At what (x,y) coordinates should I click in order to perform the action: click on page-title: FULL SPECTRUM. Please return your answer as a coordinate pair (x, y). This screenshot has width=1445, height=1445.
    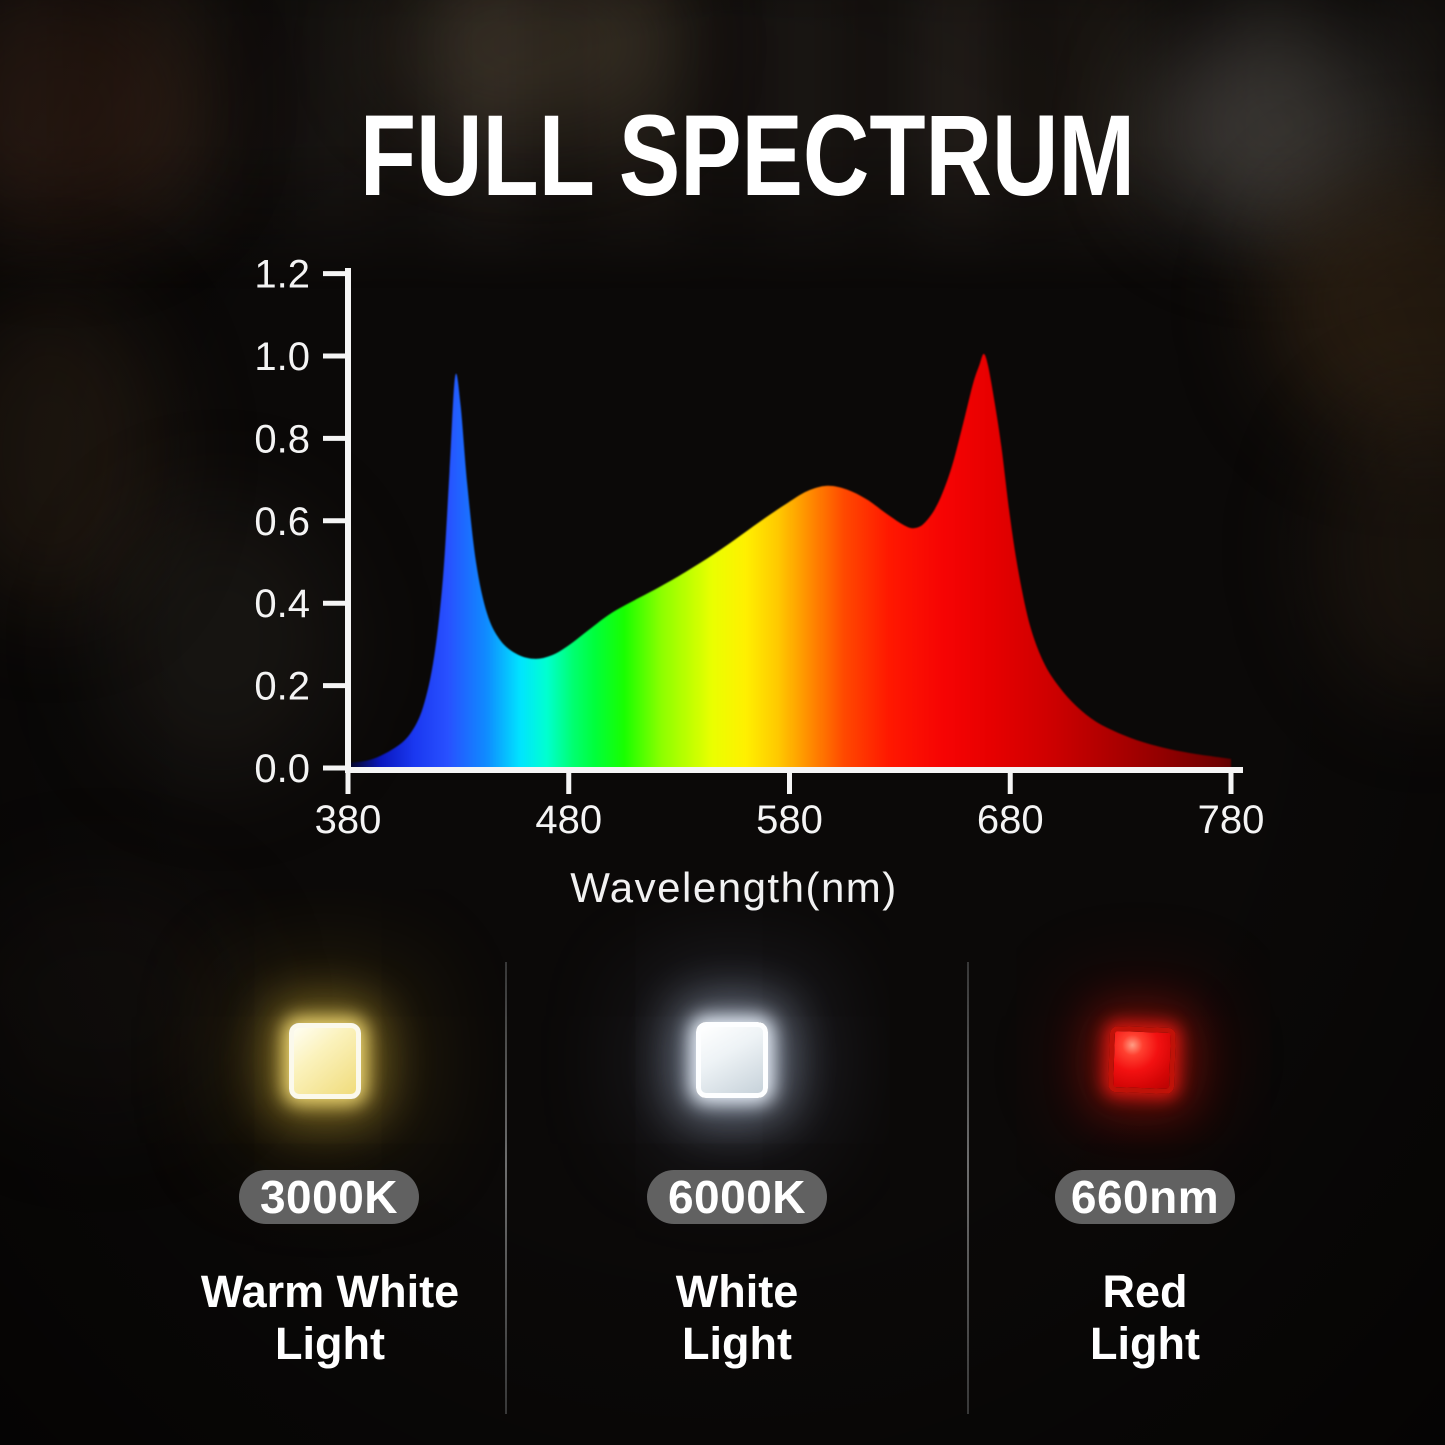
    Looking at the image, I should click on (722, 156).